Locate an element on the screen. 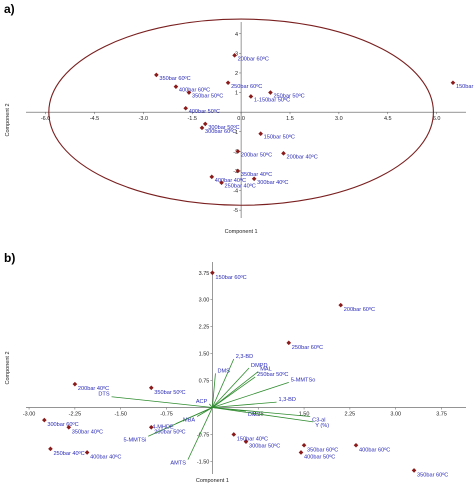  x-tick-label: 0.75 is located at coordinates (258, 415).